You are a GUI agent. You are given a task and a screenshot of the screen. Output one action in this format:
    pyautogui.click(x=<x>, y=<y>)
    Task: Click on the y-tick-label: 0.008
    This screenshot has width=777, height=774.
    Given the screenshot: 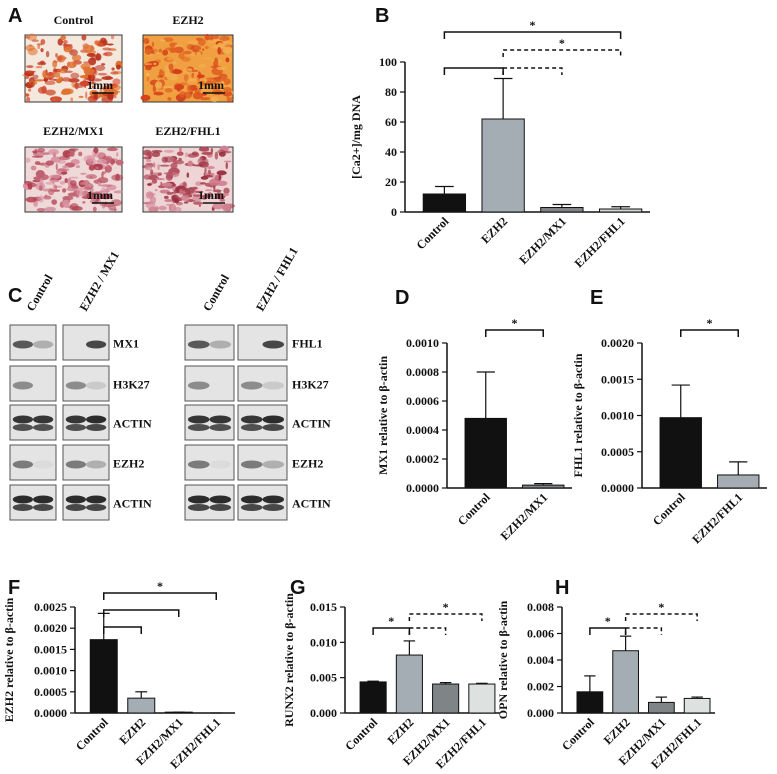 What is the action you would take?
    pyautogui.click(x=540, y=607)
    